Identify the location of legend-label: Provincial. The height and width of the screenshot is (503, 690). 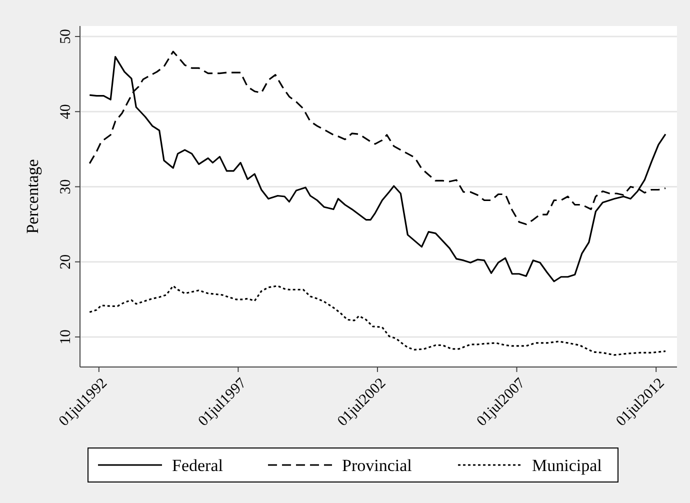
(377, 465).